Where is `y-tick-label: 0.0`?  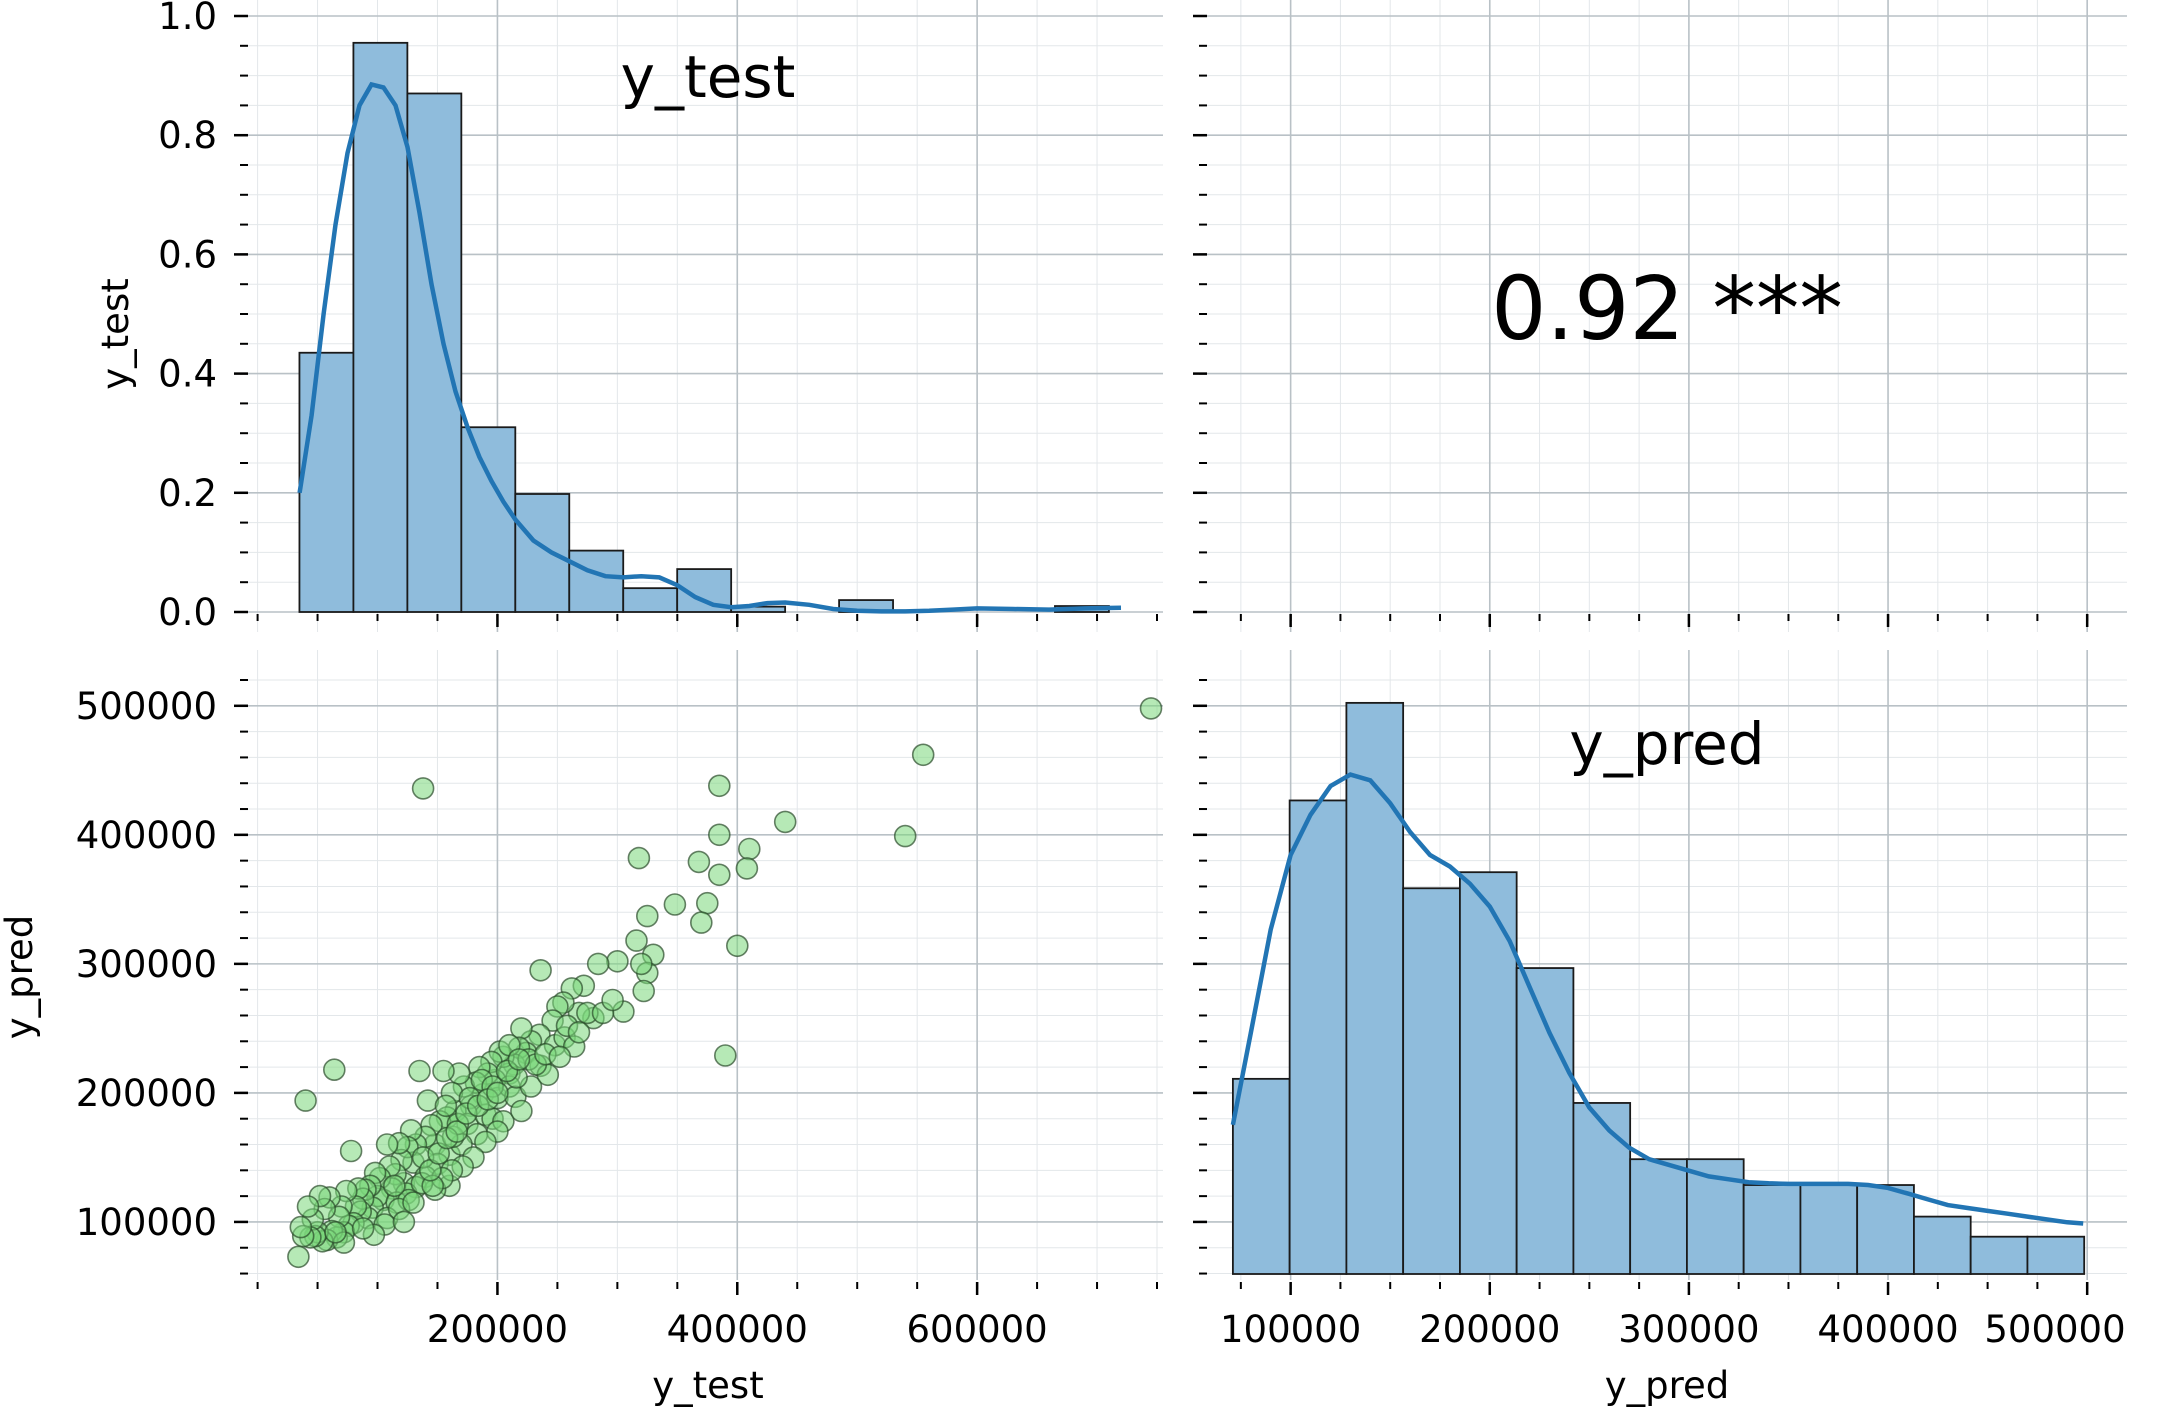 y-tick-label: 0.0 is located at coordinates (187, 612).